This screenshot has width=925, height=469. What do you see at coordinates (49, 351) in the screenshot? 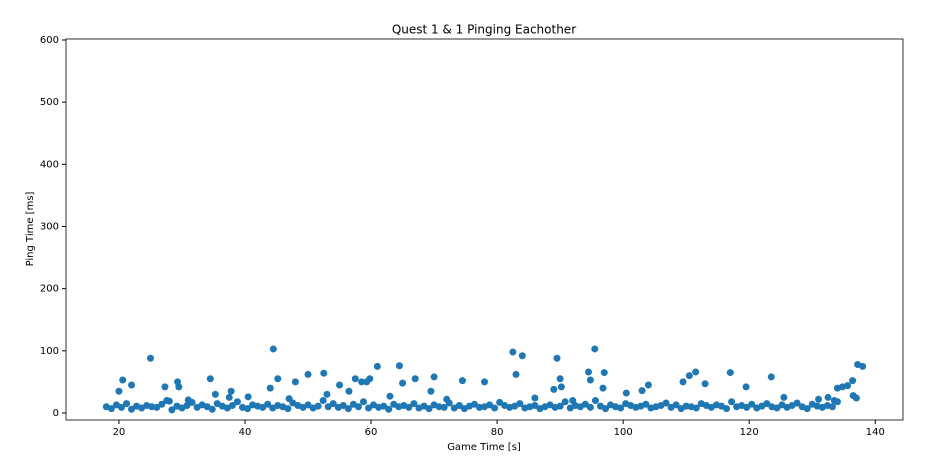
I see `y-tick-label: 100` at bounding box center [49, 351].